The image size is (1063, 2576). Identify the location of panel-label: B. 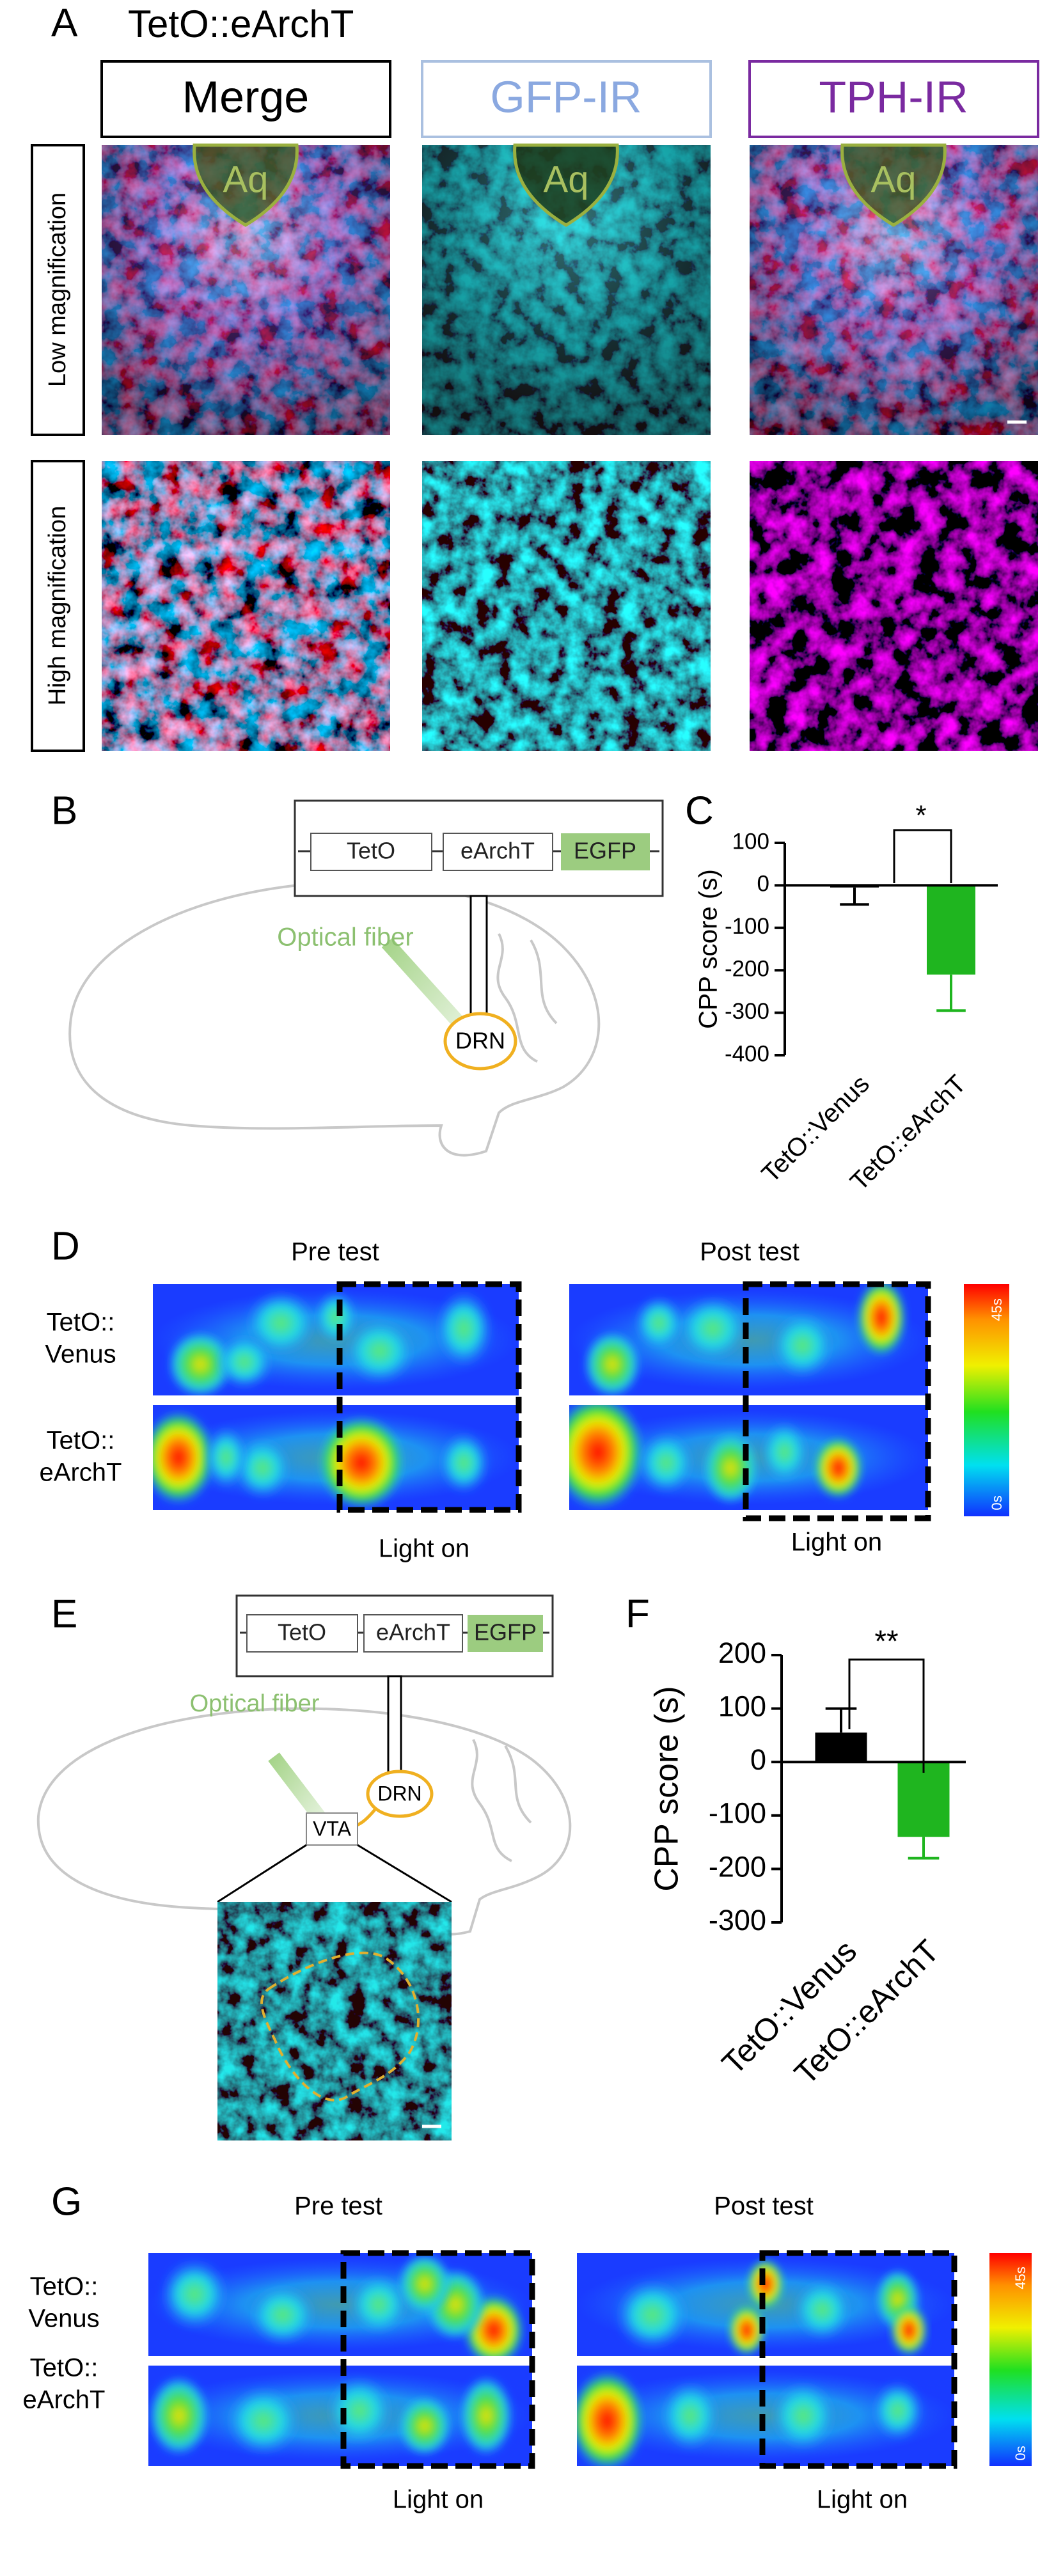
(64, 811).